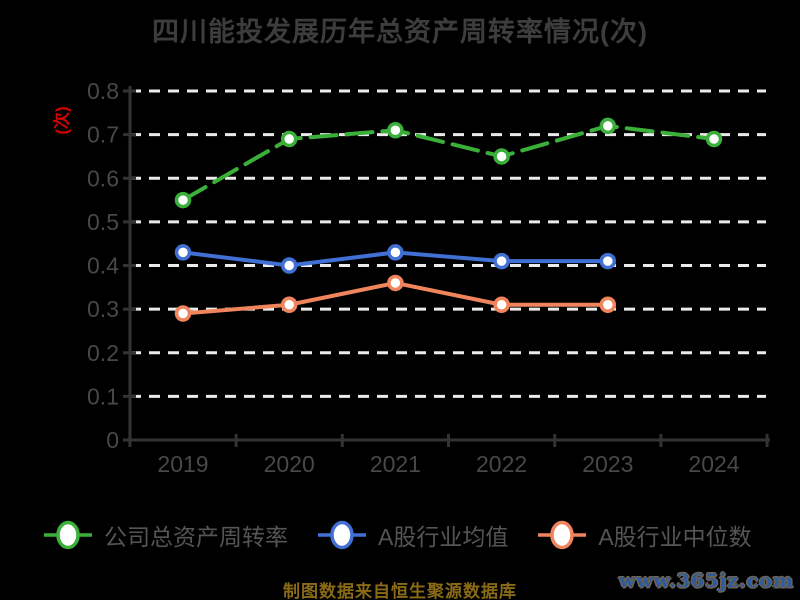  I want to click on y-tick-label-0.7: 0.7, so click(103, 135).